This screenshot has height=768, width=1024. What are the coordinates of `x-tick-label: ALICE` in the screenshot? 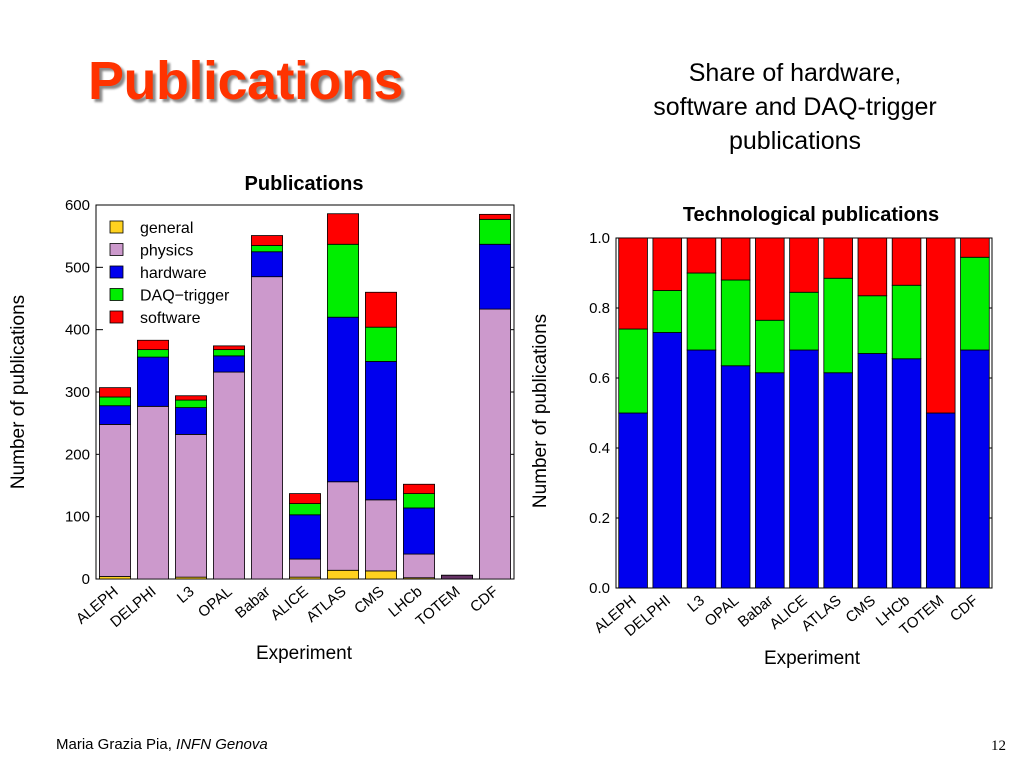 It's located at (289, 603).